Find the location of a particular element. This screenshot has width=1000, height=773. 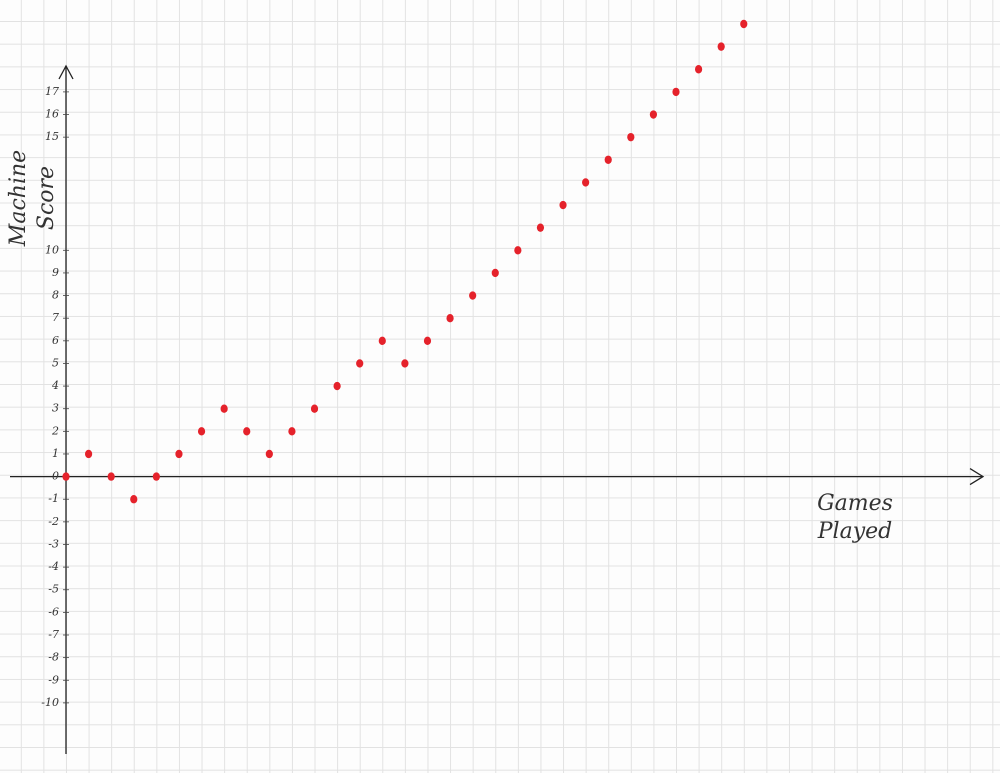

y-axis-arrow is located at coordinates (66, 72).